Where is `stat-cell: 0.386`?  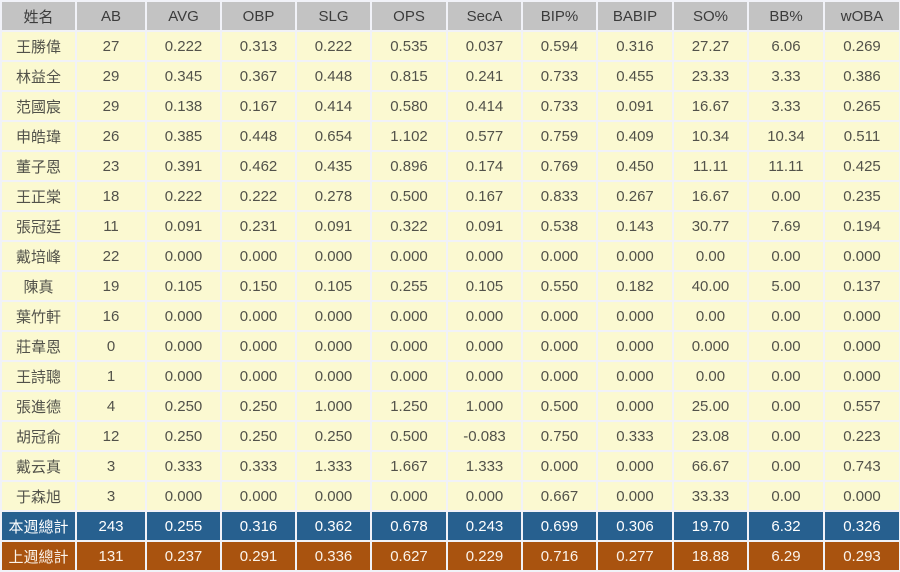
stat-cell: 0.386 is located at coordinates (861, 76).